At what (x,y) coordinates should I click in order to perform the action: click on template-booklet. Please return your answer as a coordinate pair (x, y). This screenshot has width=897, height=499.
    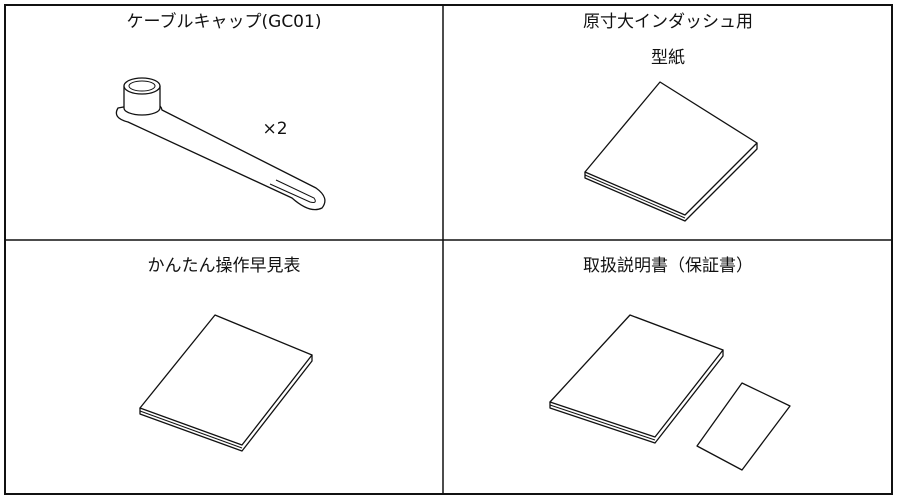
    Looking at the image, I should click on (671, 151).